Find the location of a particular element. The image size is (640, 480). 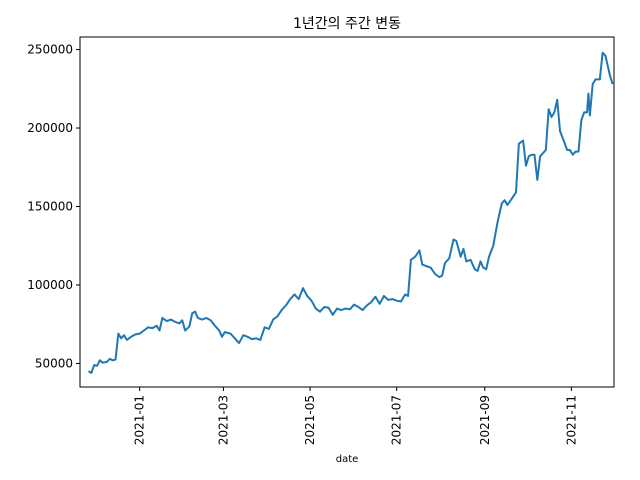

y-tick-label: 200000 is located at coordinates (50, 128).